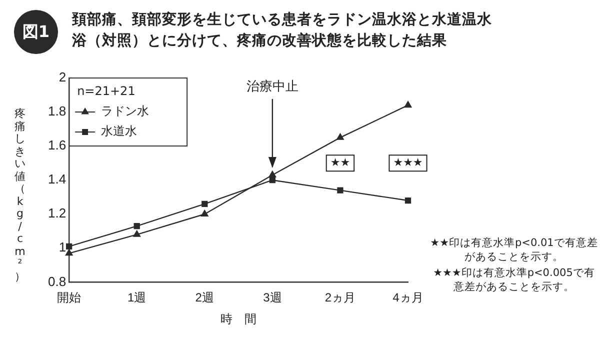  I want to click on annotation: ★★, so click(340, 162).